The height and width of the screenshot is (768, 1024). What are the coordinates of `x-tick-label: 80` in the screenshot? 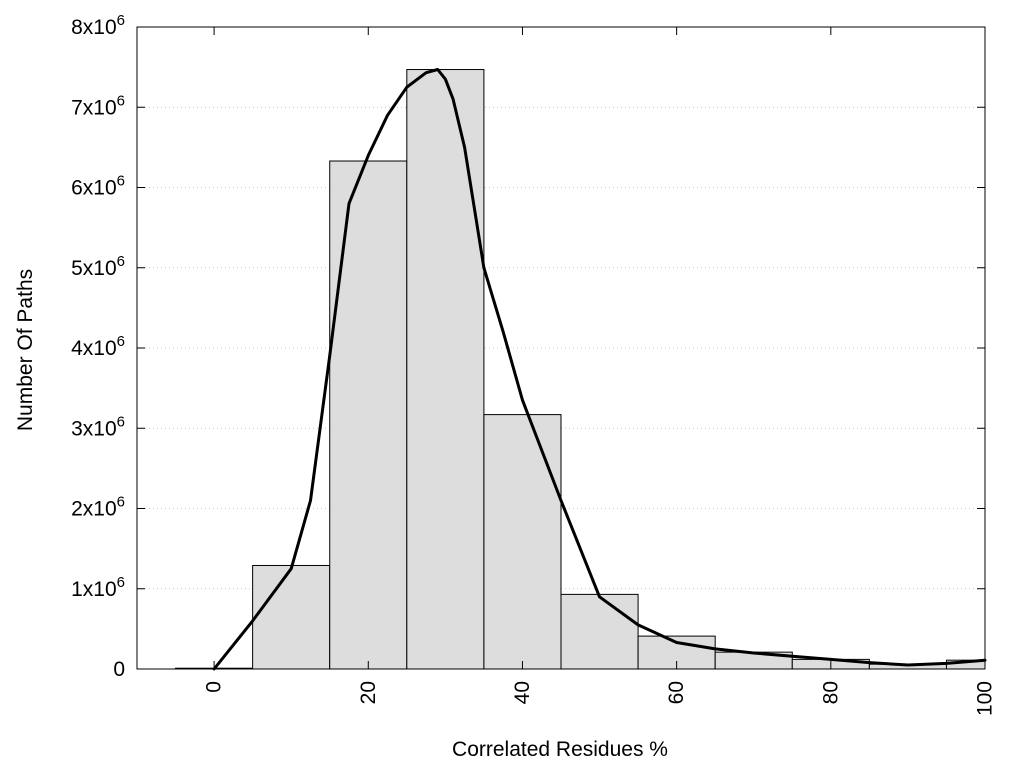 It's located at (830, 692).